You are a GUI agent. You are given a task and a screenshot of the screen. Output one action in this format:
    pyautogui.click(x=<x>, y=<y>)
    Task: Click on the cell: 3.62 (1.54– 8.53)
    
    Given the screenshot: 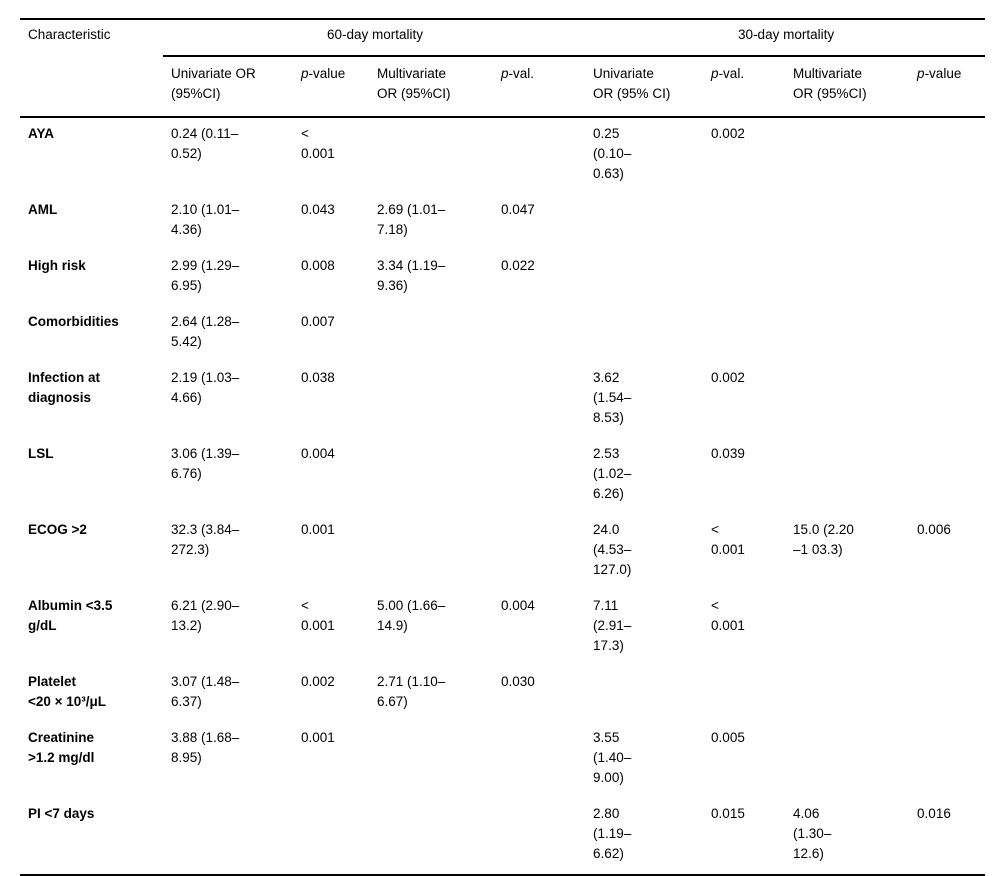 What is the action you would take?
    pyautogui.click(x=612, y=397)
    